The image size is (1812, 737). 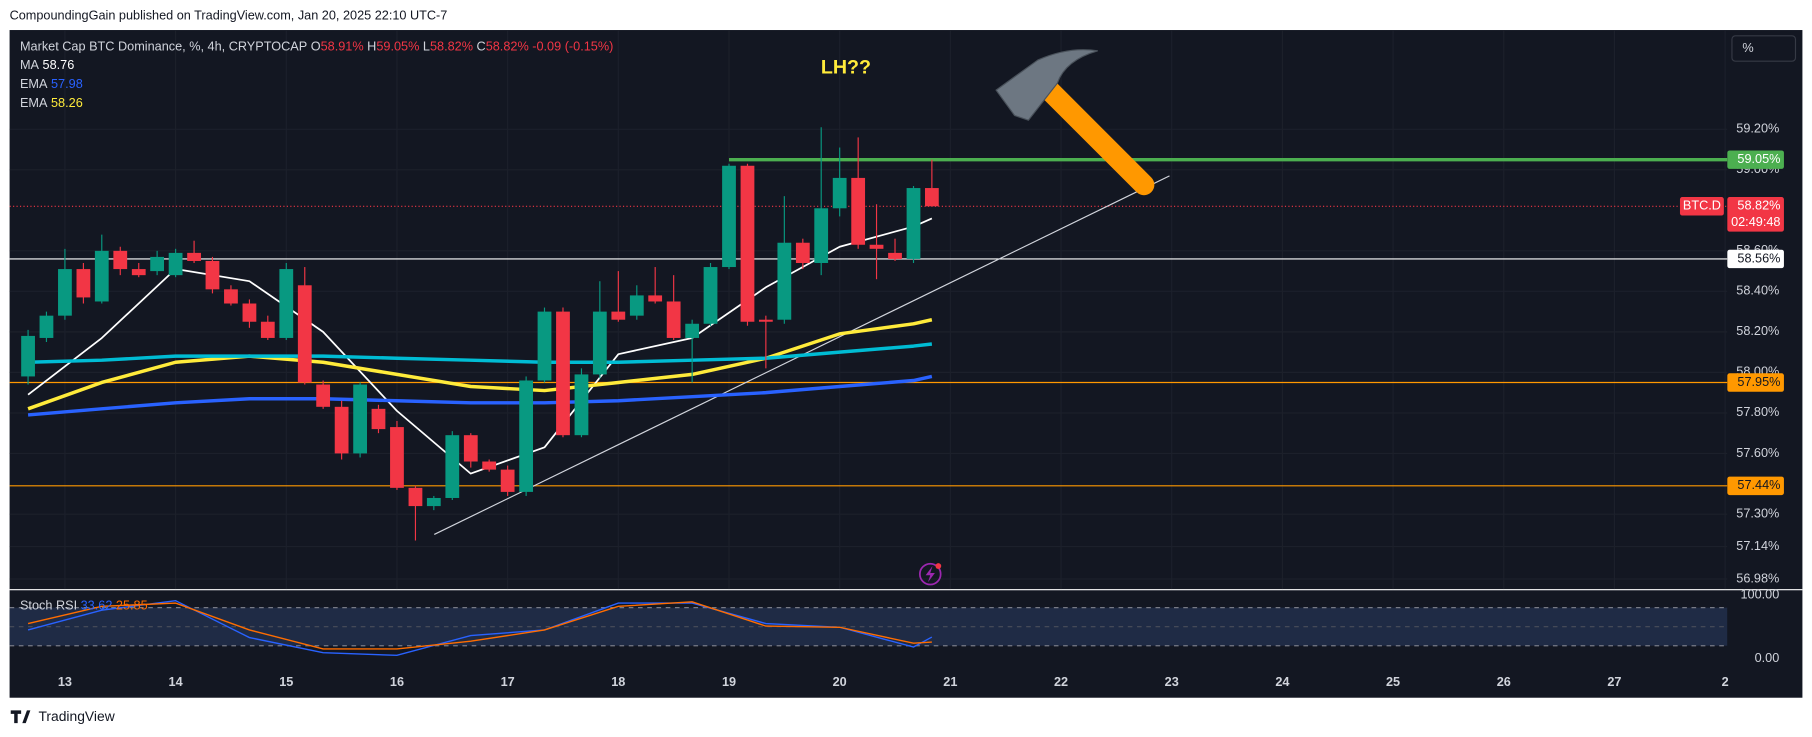 I want to click on x-tick-label: 13, so click(x=65, y=682).